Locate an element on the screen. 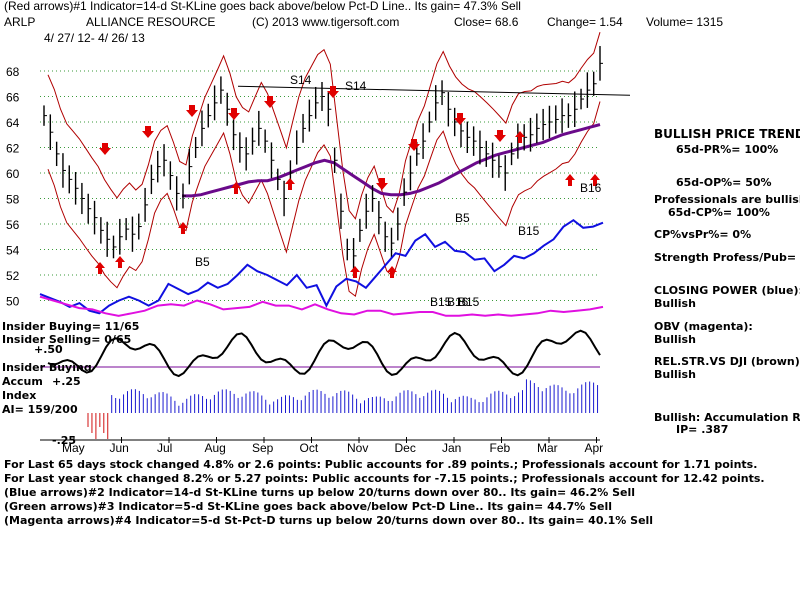  signal-label-s14-0: S14 is located at coordinates (301, 80).